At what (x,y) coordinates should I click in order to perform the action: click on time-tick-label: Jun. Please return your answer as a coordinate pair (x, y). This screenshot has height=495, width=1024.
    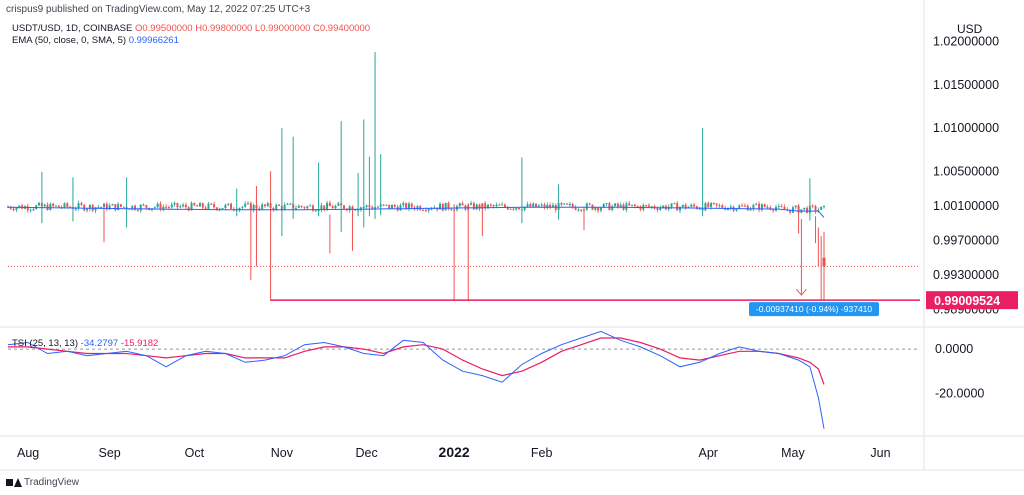
    Looking at the image, I should click on (880, 453).